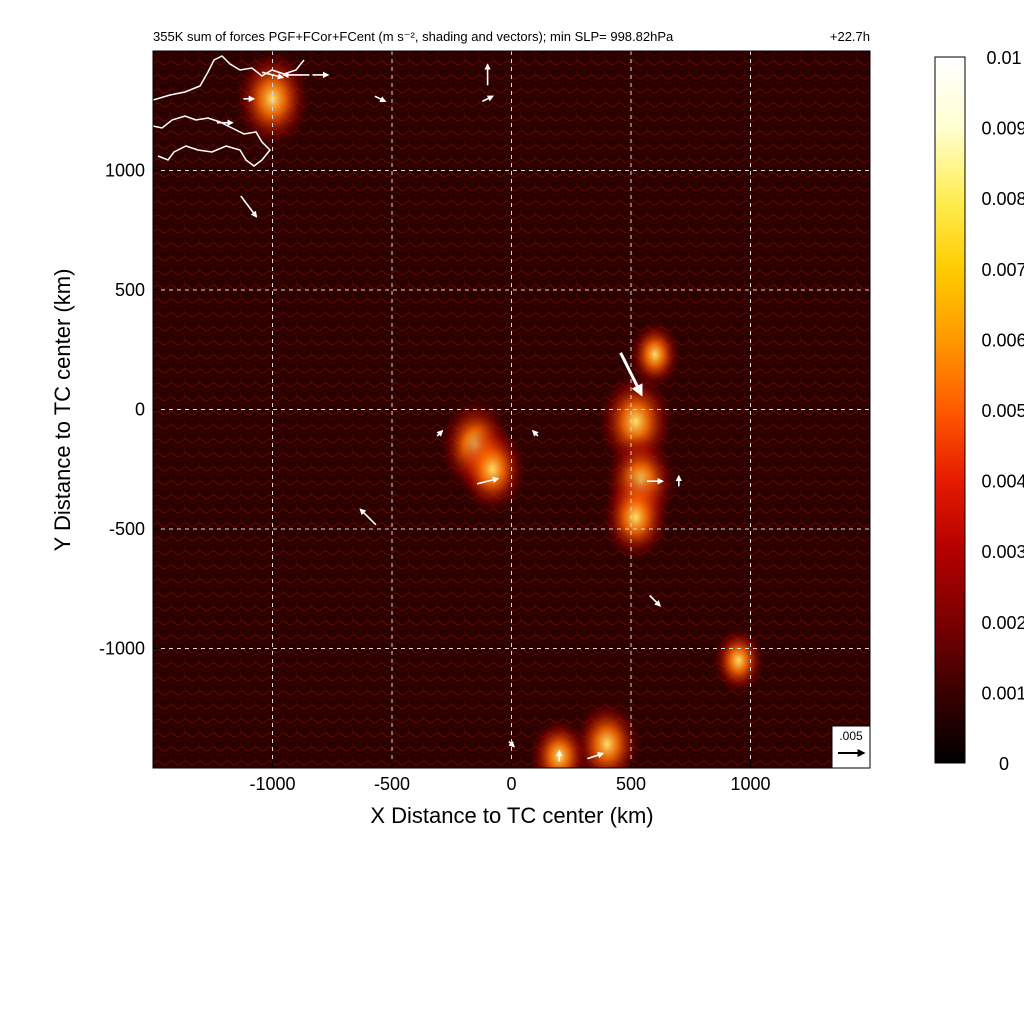 The height and width of the screenshot is (1024, 1024). Describe the element at coordinates (851, 736) in the screenshot. I see `reference-vector-label: .005` at that location.